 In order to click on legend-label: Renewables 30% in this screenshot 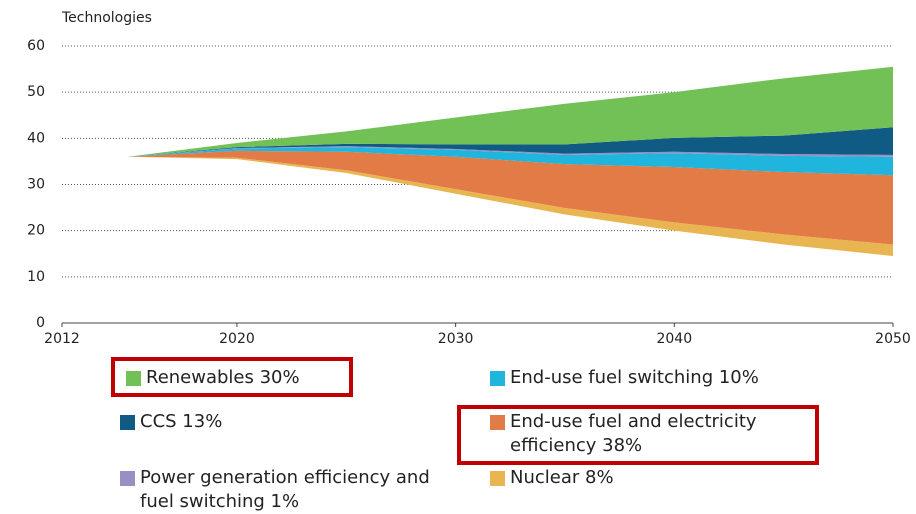, I will do `click(223, 377)`.